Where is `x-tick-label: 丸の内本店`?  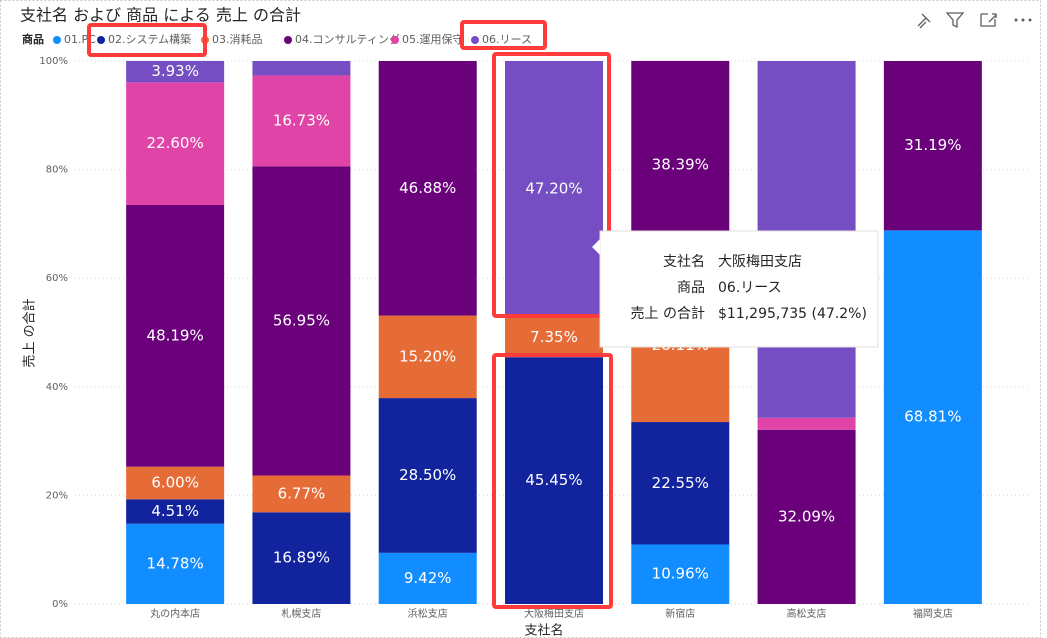
x-tick-label: 丸の内本店 is located at coordinates (175, 613).